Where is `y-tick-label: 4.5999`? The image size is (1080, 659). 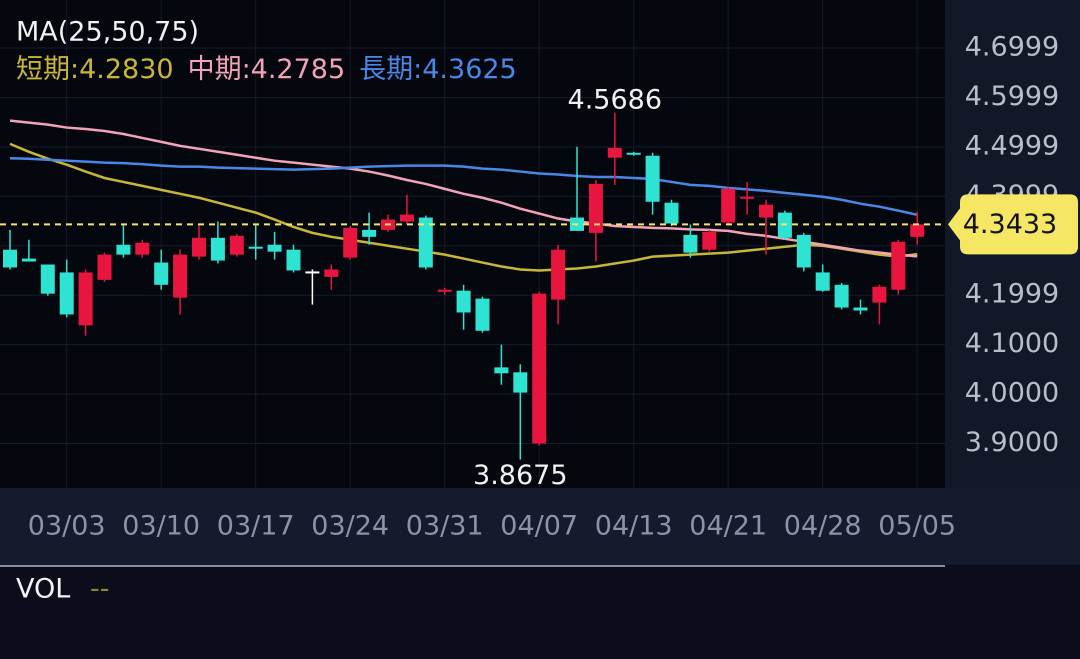
y-tick-label: 4.5999 is located at coordinates (1012, 96).